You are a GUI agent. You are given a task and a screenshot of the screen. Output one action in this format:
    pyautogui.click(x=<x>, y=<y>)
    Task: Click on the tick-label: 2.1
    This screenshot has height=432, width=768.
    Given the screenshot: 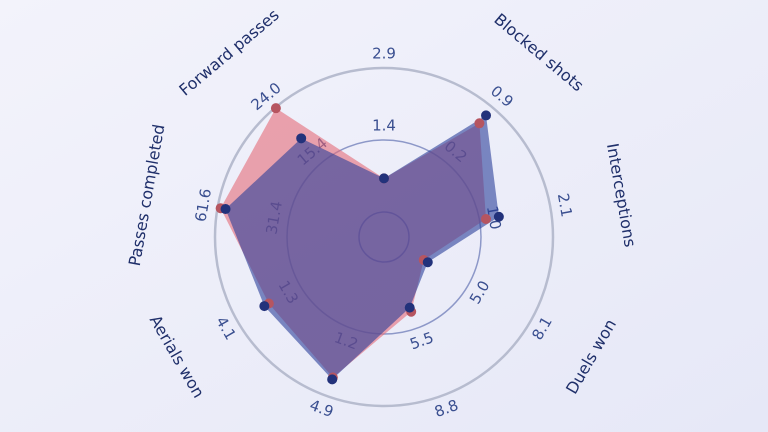 What is the action you would take?
    pyautogui.click(x=565, y=205)
    